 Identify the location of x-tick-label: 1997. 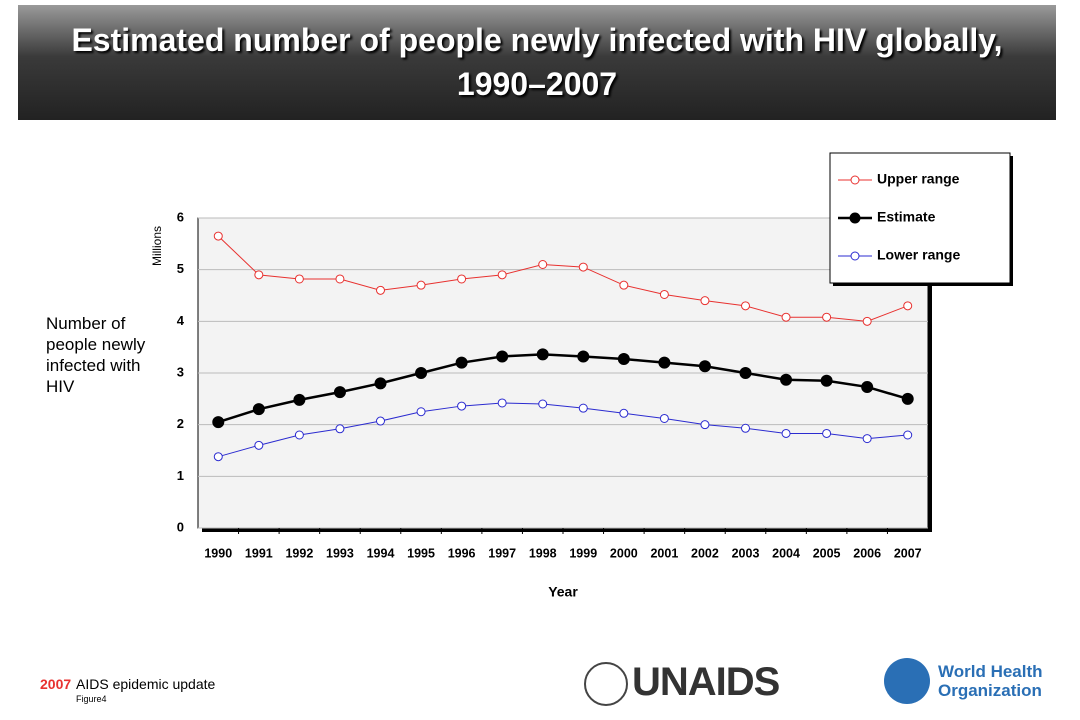
(502, 553).